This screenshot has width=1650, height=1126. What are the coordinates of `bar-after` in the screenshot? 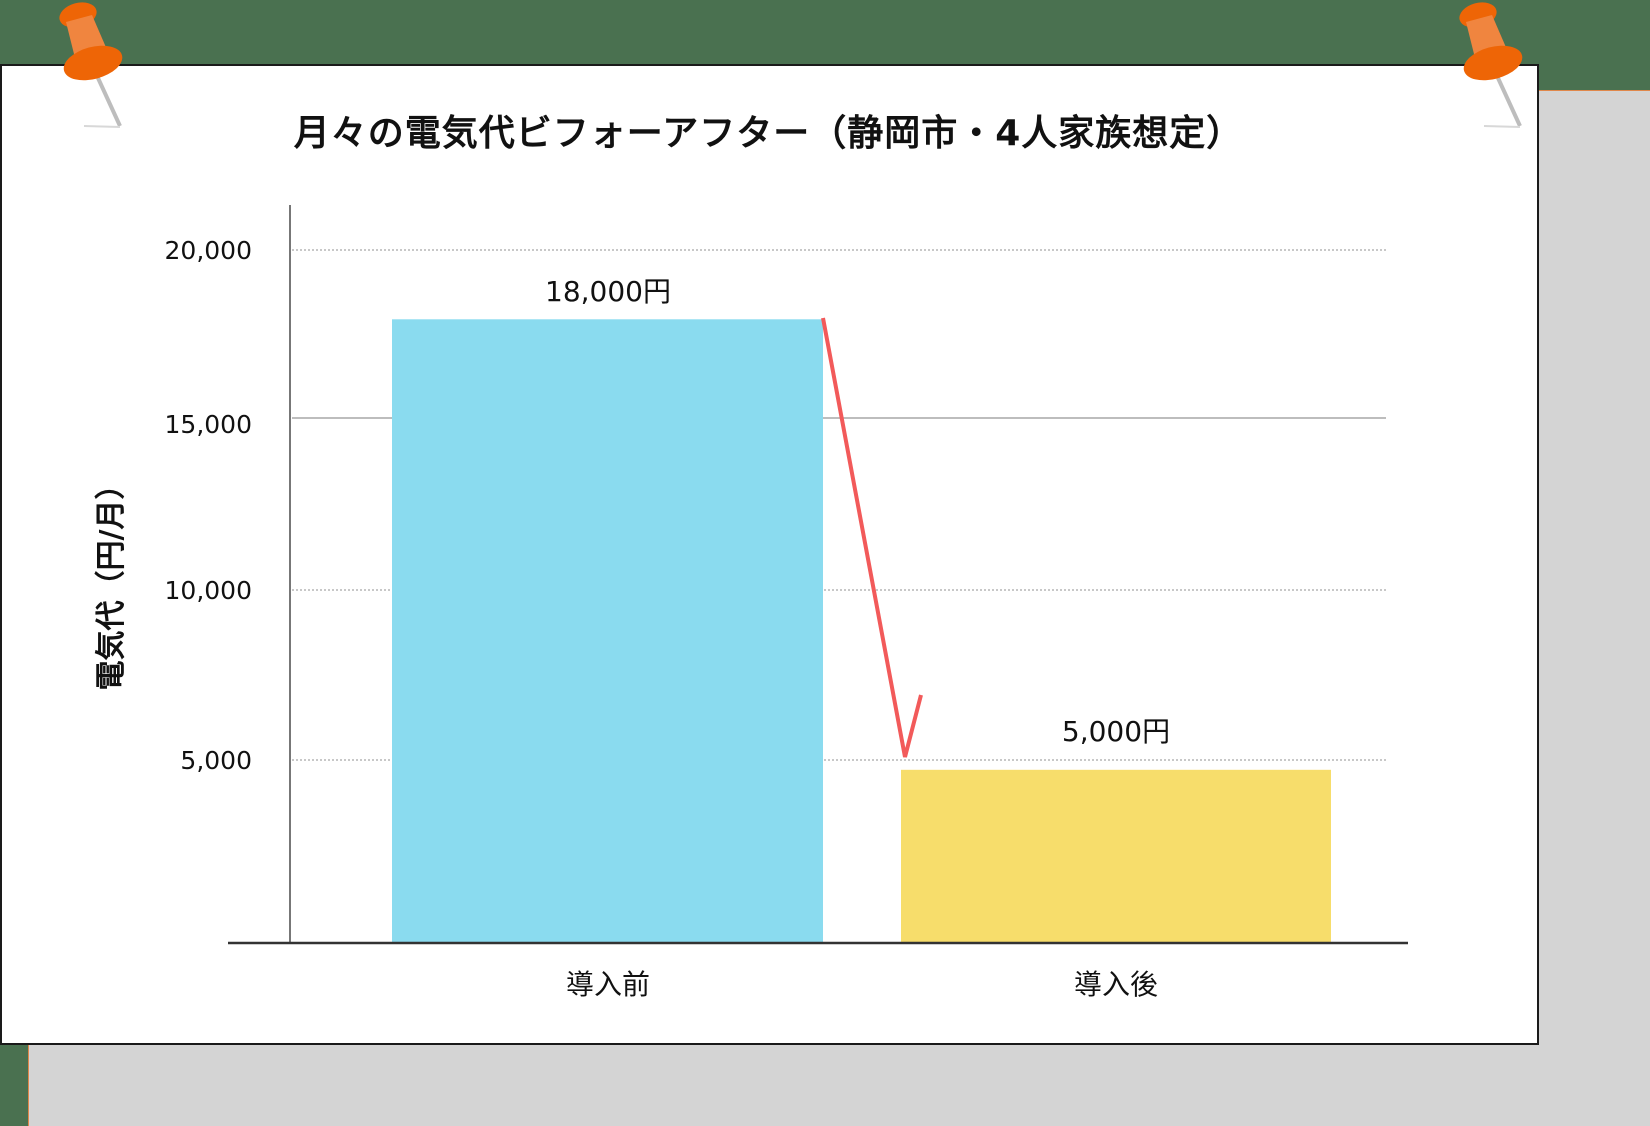 It's located at (1116, 856).